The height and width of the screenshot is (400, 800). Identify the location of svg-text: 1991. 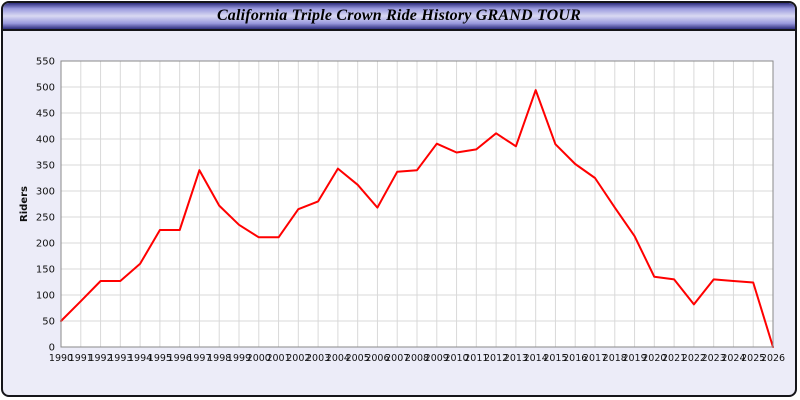
(81, 358).